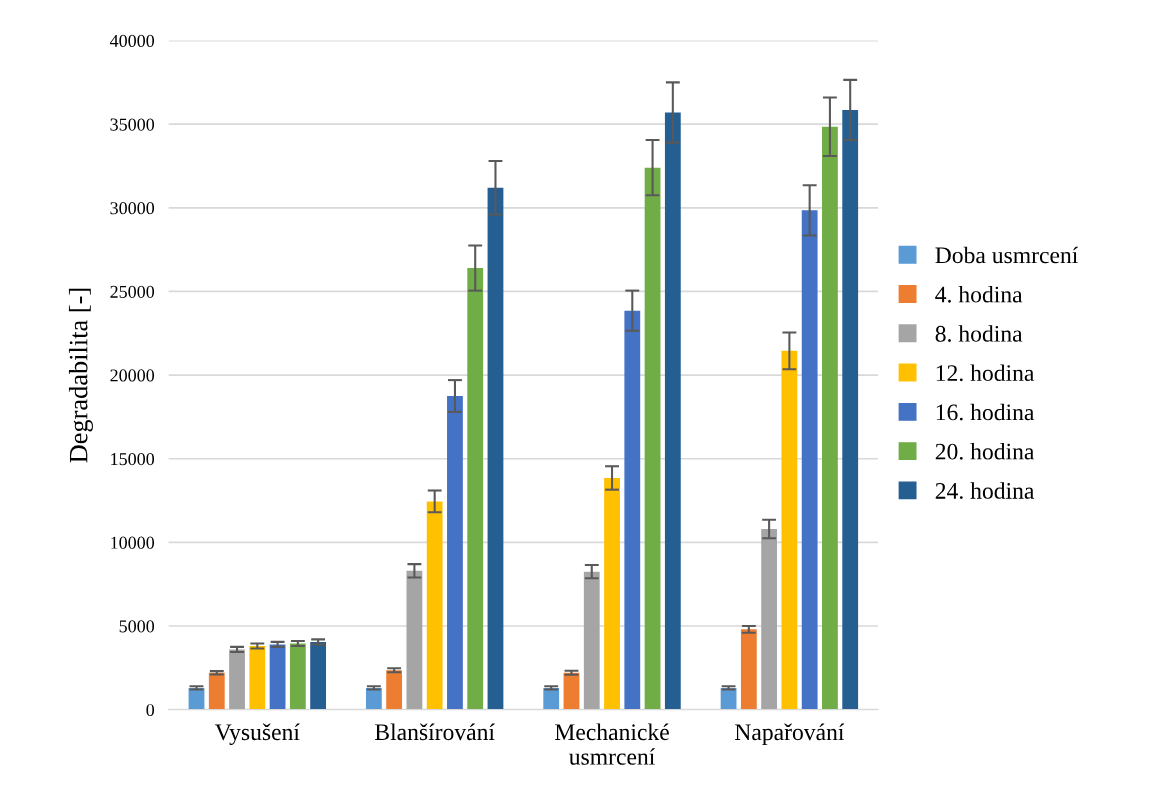  Describe the element at coordinates (435, 732) in the screenshot. I see `x-tick-label: Blanšírování` at that location.